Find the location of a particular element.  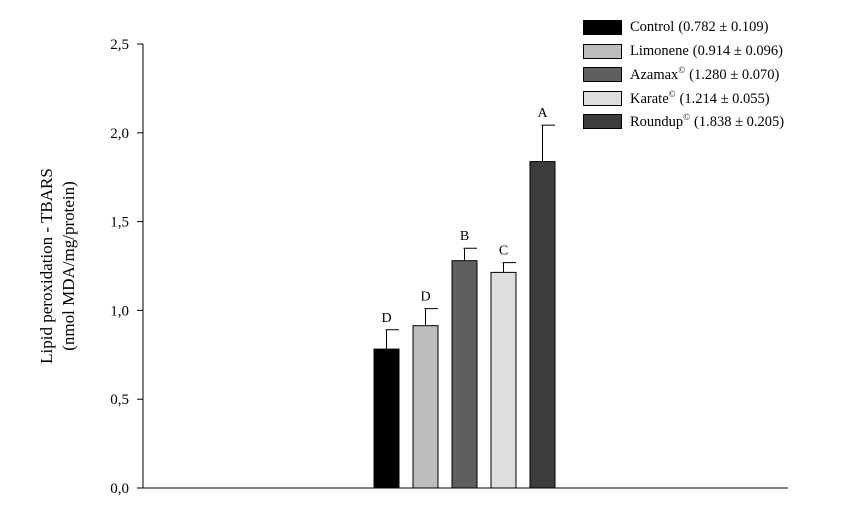

significance-letter-karate: C is located at coordinates (503, 251).